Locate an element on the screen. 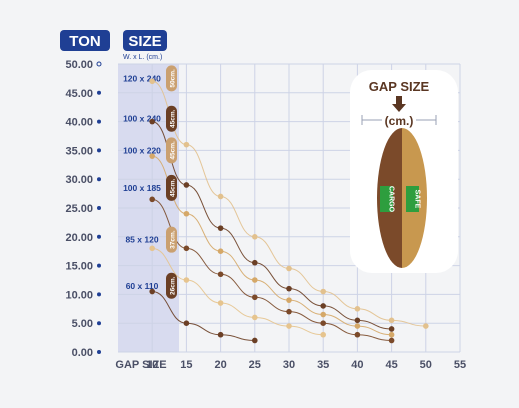 The height and width of the screenshot is (408, 519). size-label: 120 x 240 is located at coordinates (142, 78).